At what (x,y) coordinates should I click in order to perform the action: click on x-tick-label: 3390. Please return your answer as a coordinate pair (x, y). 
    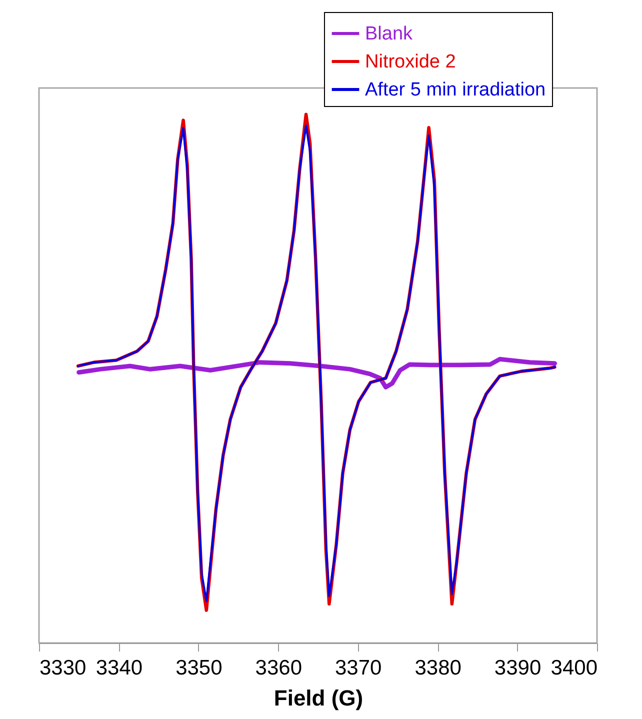
    Looking at the image, I should click on (518, 668).